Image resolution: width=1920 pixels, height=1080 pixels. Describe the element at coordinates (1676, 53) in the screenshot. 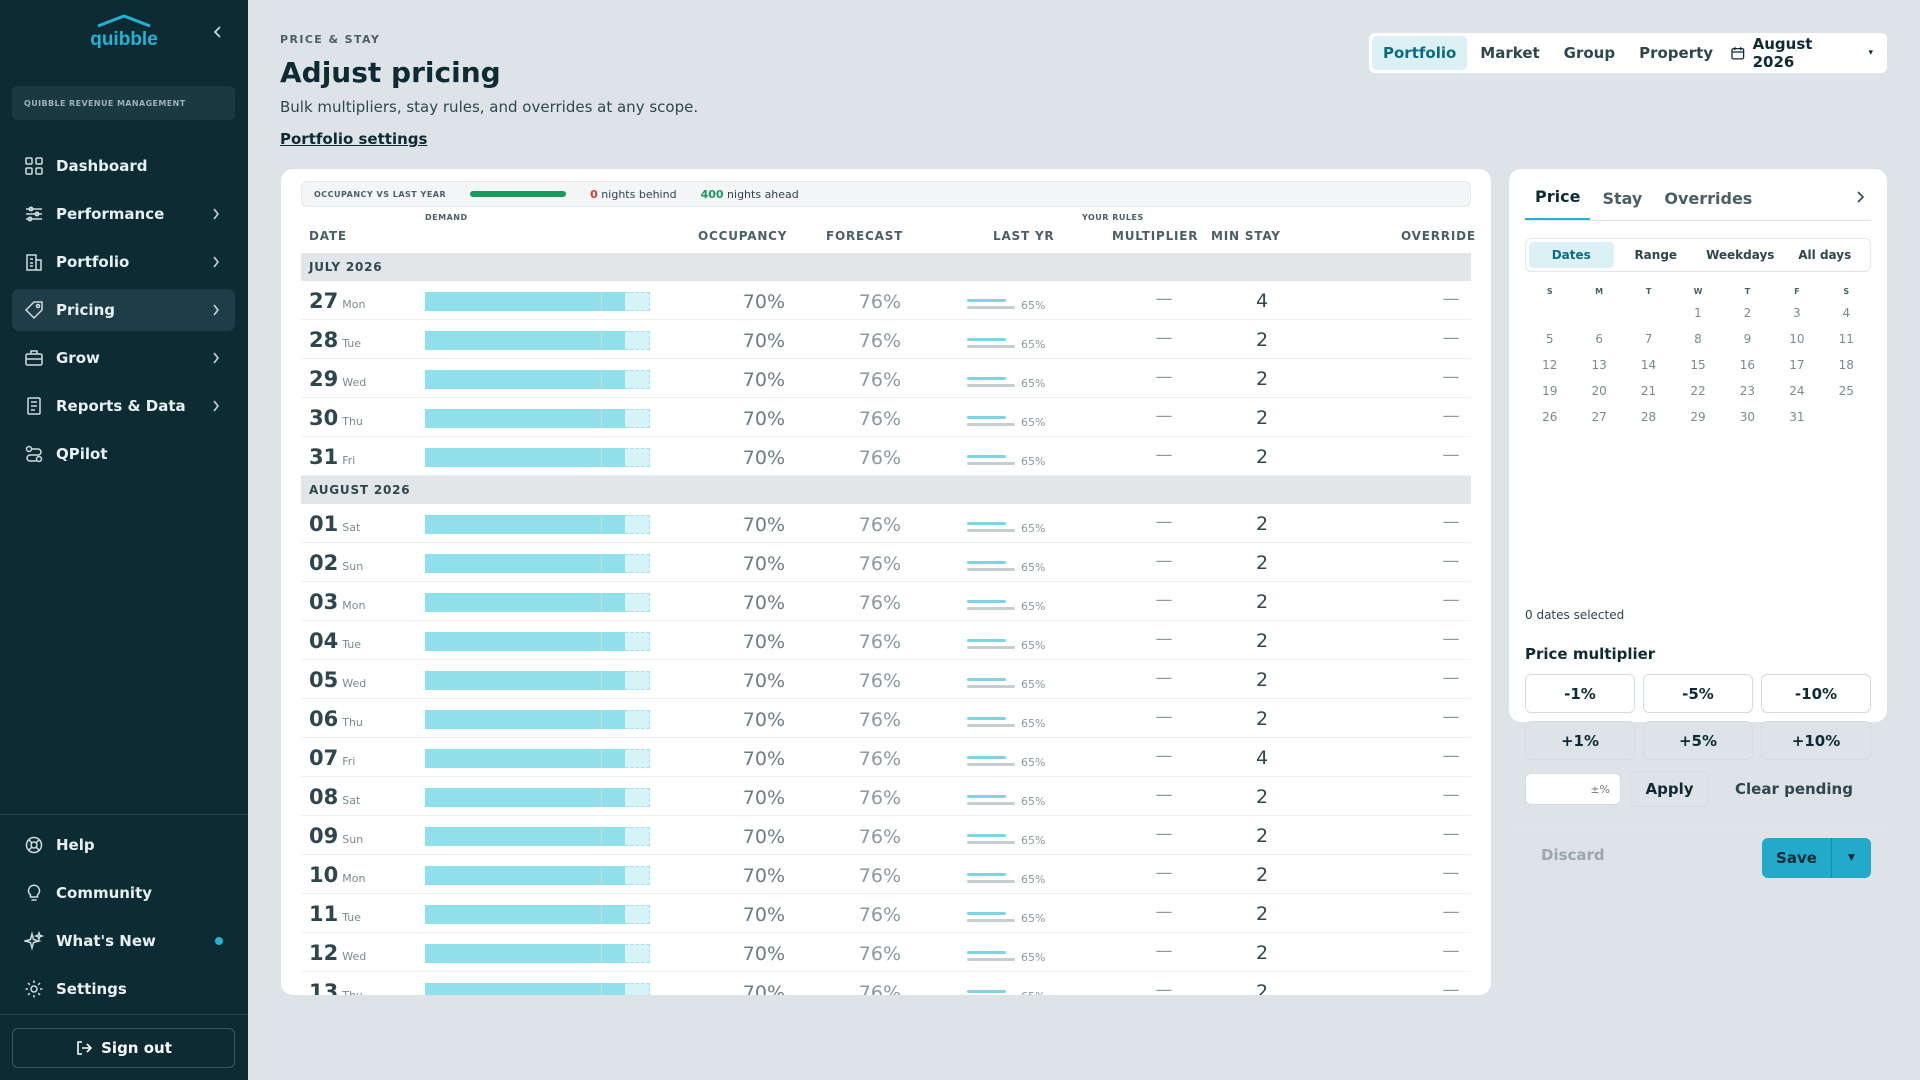

I see `scope-tab-property: Property` at that location.